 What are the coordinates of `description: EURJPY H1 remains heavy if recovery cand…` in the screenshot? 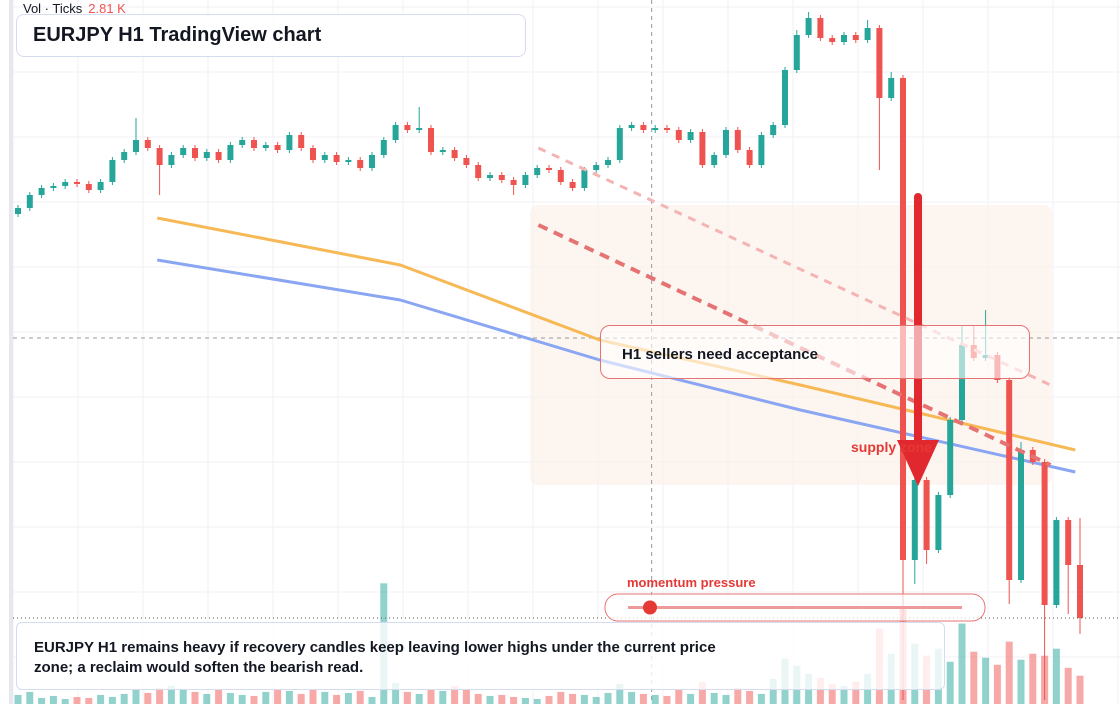 It's located at (375, 657).